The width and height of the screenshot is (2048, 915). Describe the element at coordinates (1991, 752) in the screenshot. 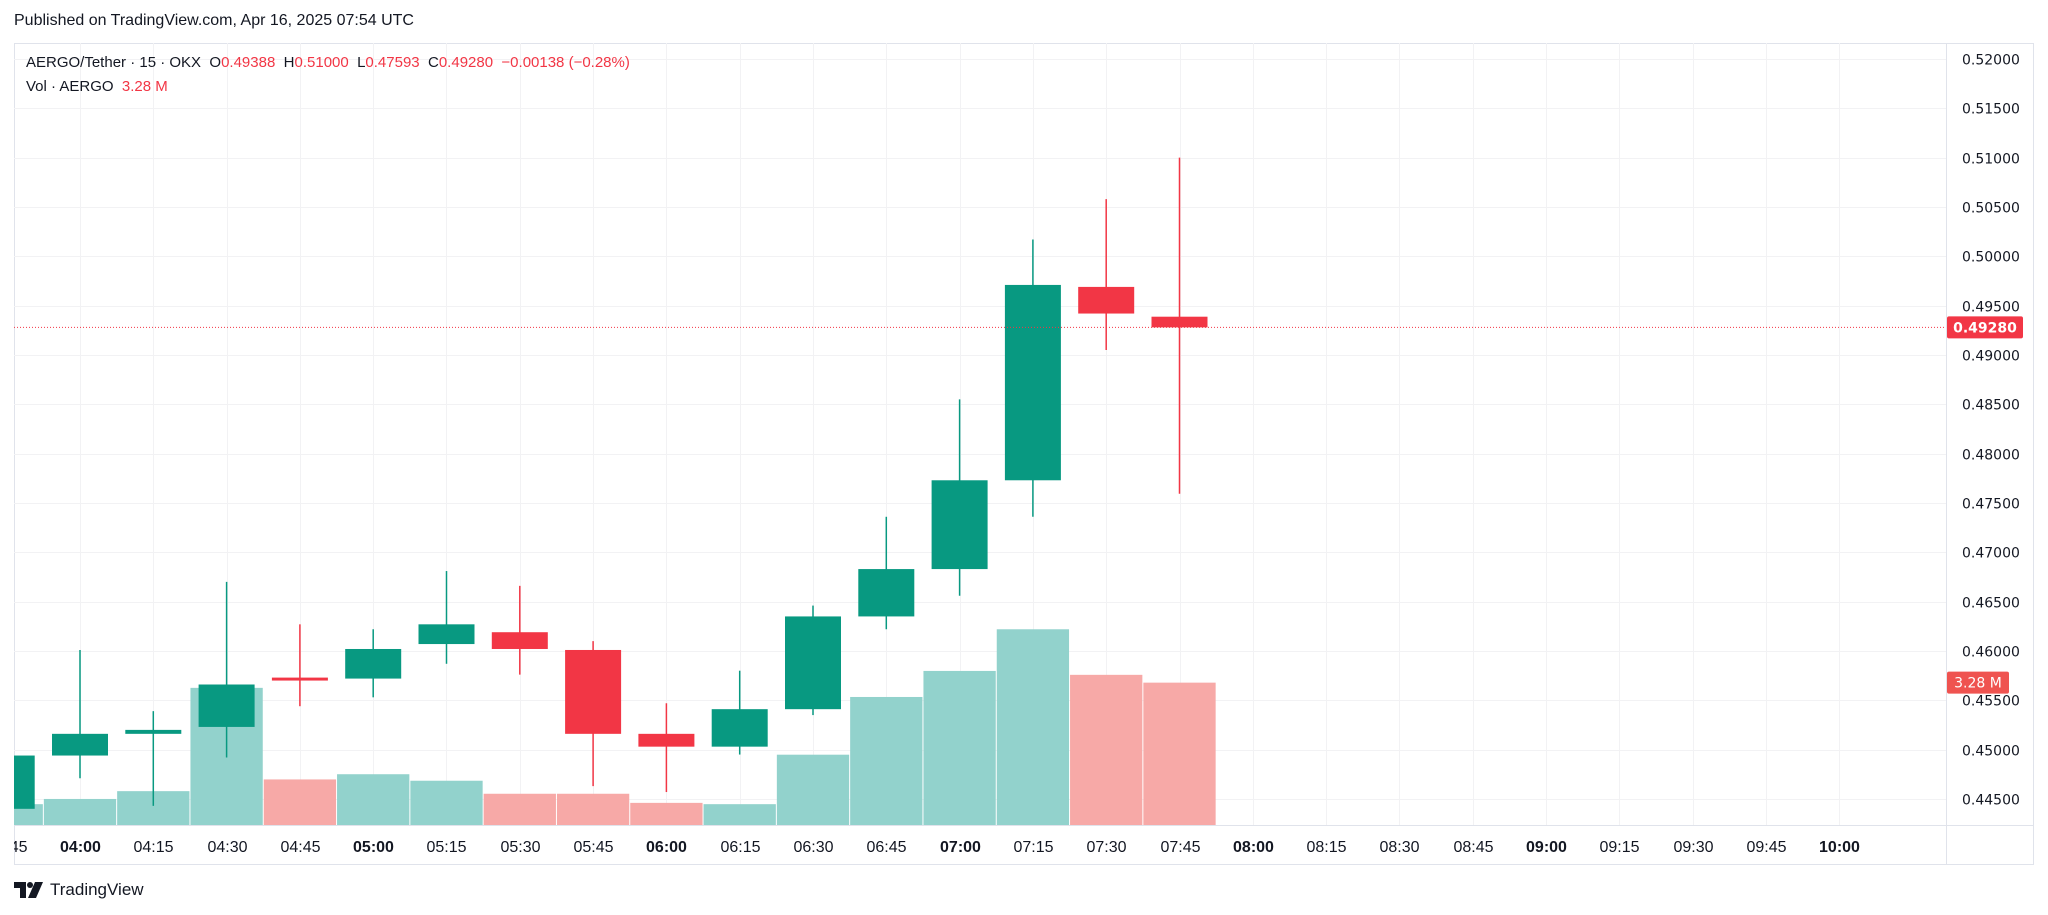

I see `price-tick-label: 0.45000` at that location.